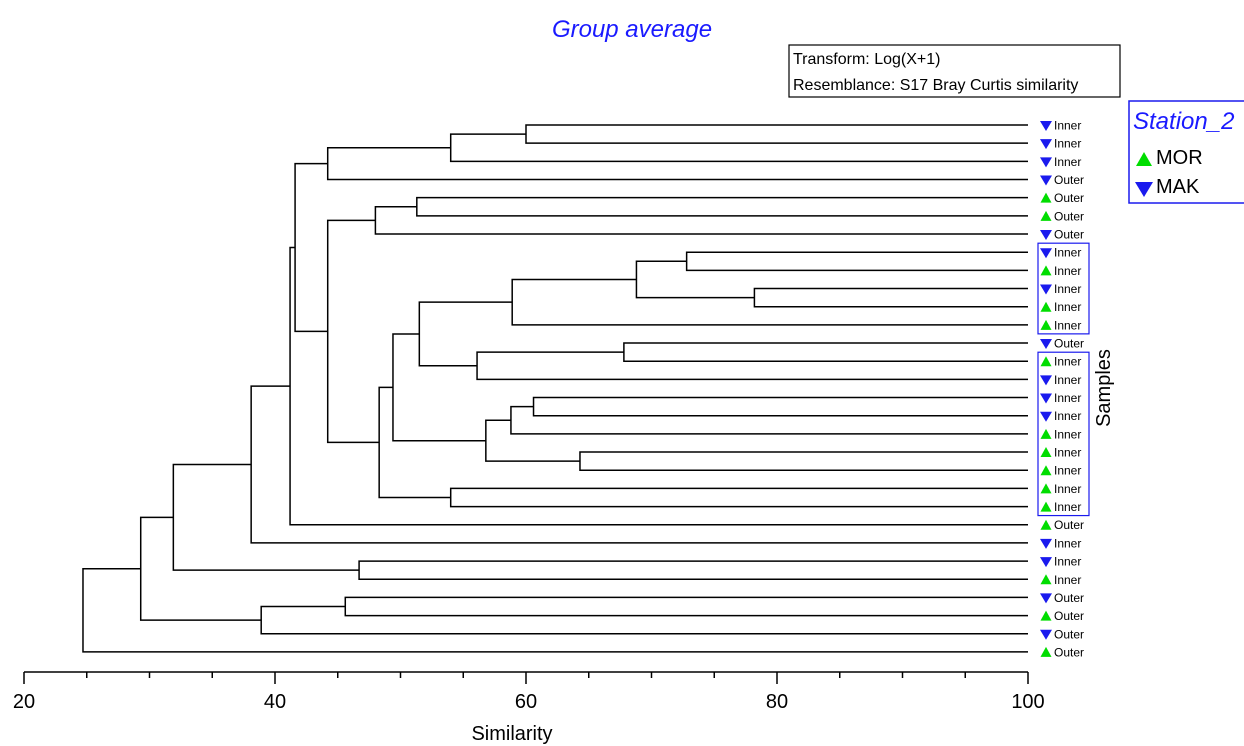 The image size is (1244, 746). I want to click on legend: Station_2 MOR MAK, so click(1186, 152).